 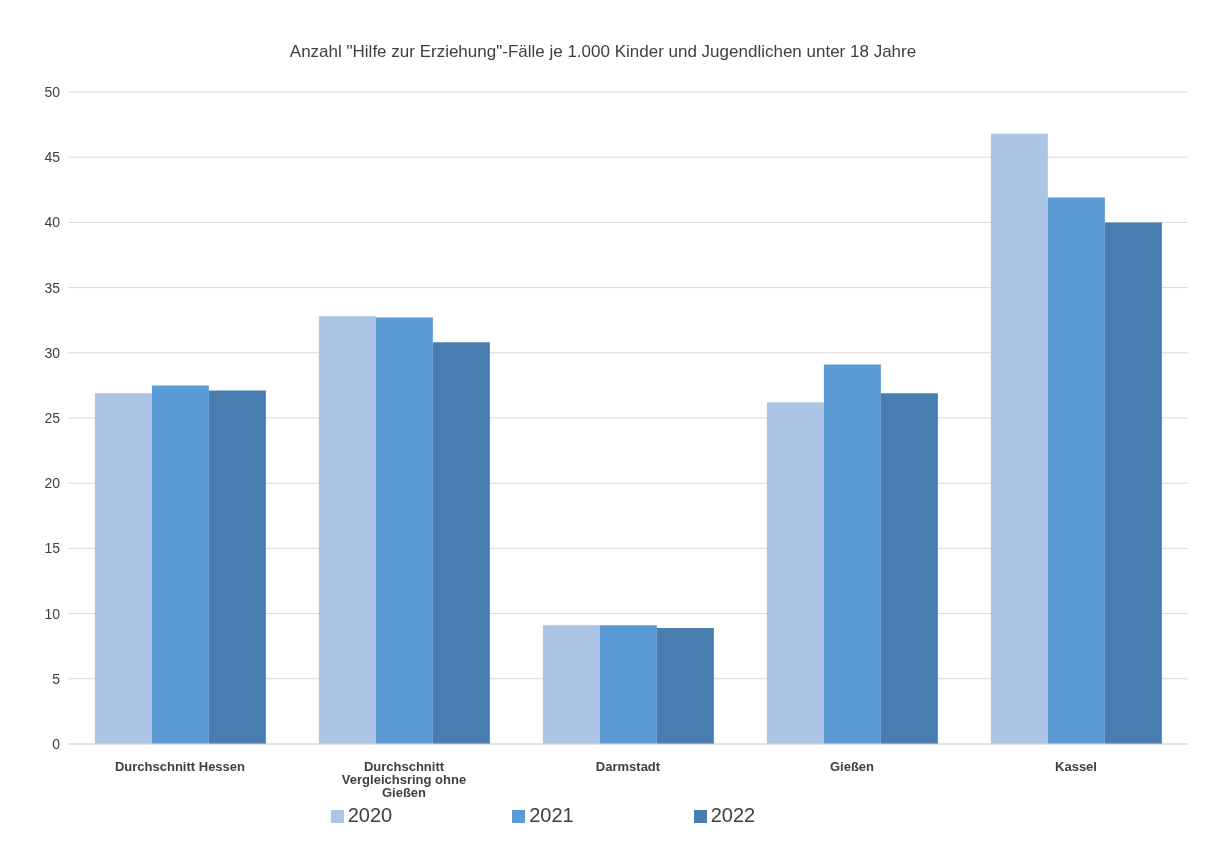 What do you see at coordinates (180, 767) in the screenshot?
I see `x-tick-label: Durchschnitt Hessen` at bounding box center [180, 767].